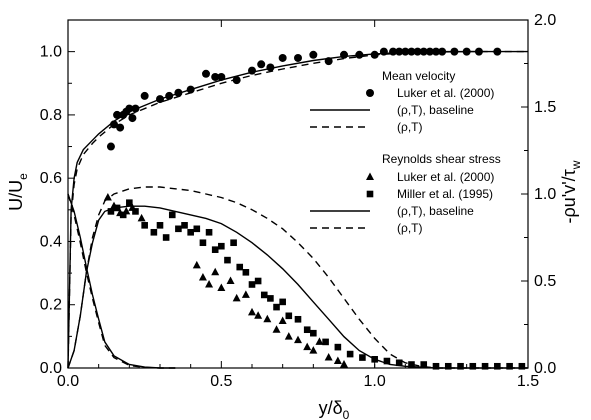 This screenshot has height=420, width=591. What do you see at coordinates (445, 93) in the screenshot?
I see `legend-velocity-luker: Luker et al. (2000)` at bounding box center [445, 93].